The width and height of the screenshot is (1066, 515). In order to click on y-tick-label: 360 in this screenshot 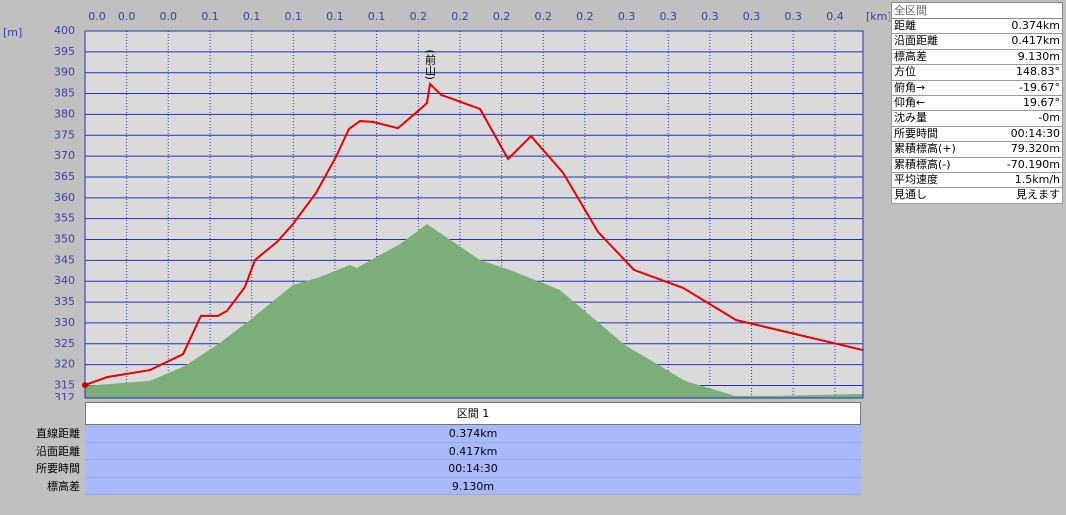, I will do `click(64, 197)`.